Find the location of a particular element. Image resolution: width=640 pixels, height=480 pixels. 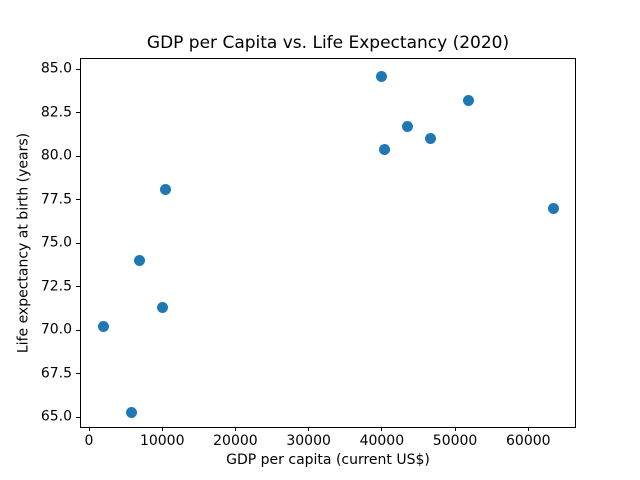

x-axis-label: GDP per capita (current US$) is located at coordinates (328, 460).